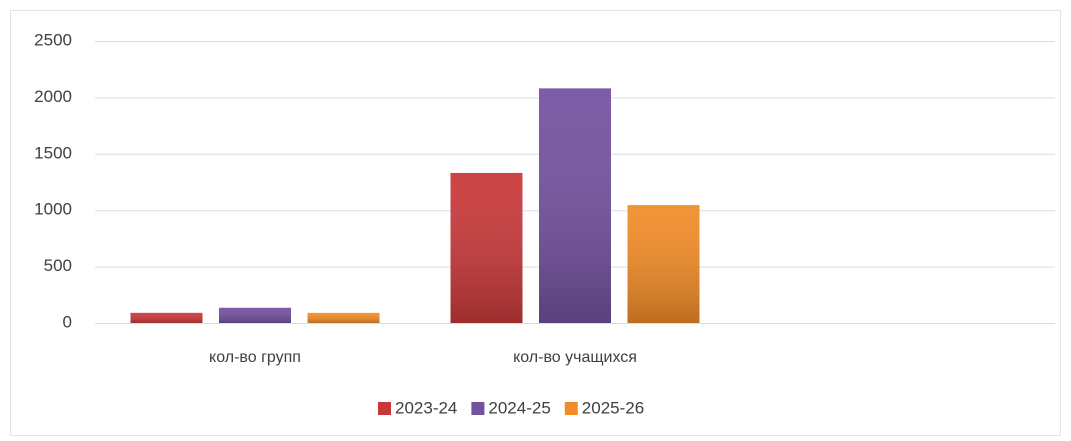 The image size is (1071, 441). What do you see at coordinates (53, 152) in the screenshot?
I see `y-tick-label: 1500` at bounding box center [53, 152].